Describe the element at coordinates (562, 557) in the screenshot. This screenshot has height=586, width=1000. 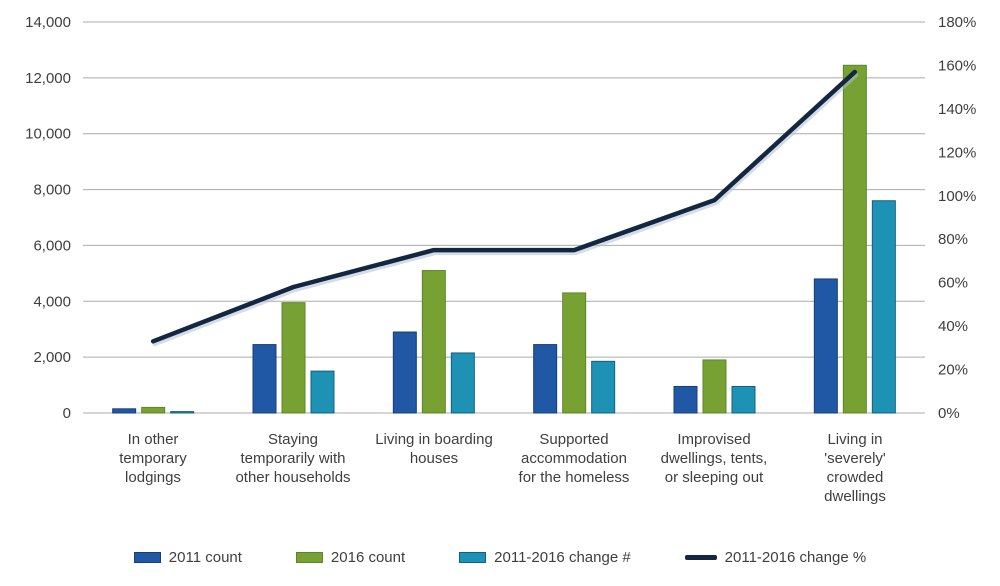
I see `legend-label-change-count: 2011-2016 change #` at that location.